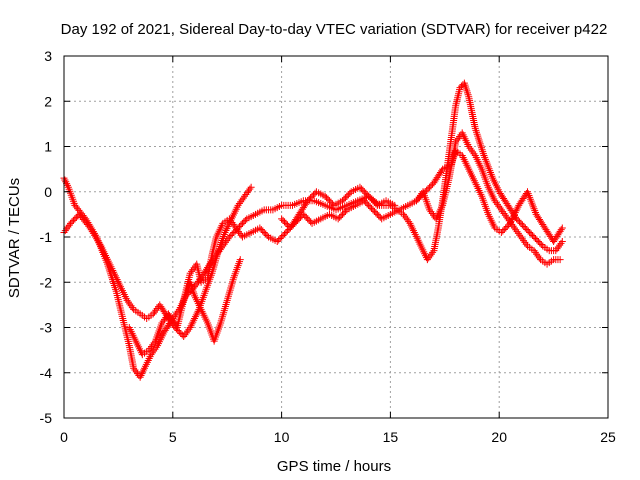  What do you see at coordinates (608, 437) in the screenshot?
I see `x-tick-label: 25` at bounding box center [608, 437].